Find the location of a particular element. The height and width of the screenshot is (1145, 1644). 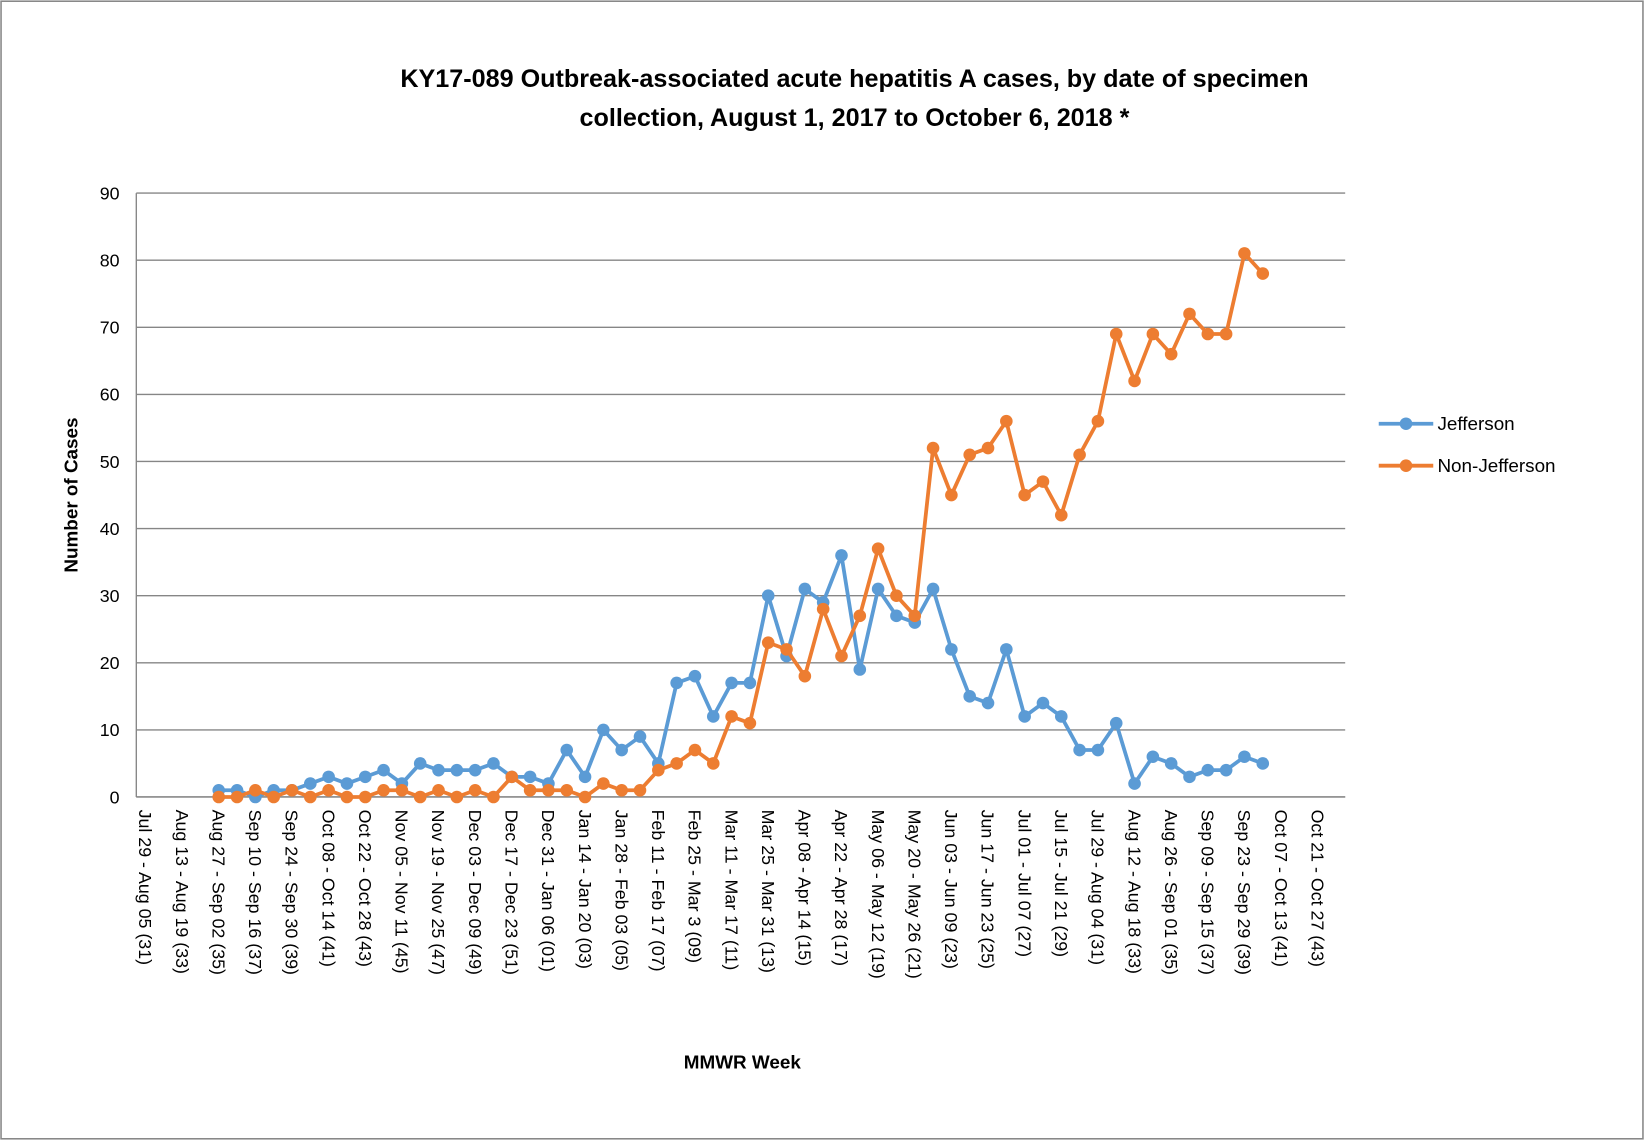

x-tick-label: Sep 24 - Sep 30 (39) is located at coordinates (292, 892).